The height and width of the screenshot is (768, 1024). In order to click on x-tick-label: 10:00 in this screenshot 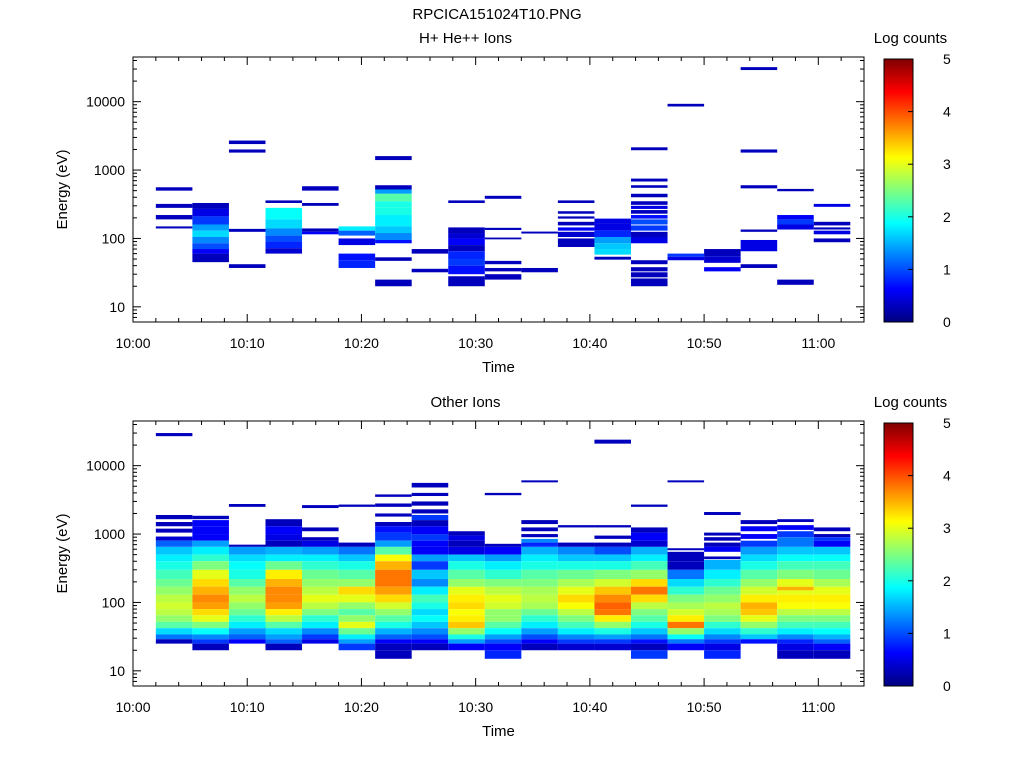, I will do `click(132, 343)`.